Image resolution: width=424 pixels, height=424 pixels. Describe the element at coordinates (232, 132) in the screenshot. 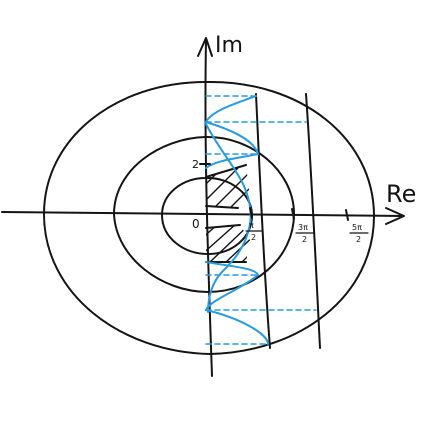

I see `blue-curve-upper-wave` at that location.